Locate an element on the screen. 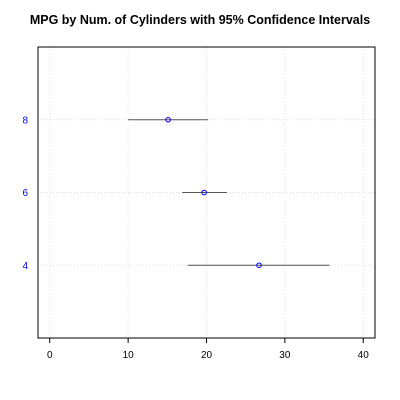 Image resolution: width=400 pixels, height=400 pixels. x-tick-label: 20 is located at coordinates (207, 355).